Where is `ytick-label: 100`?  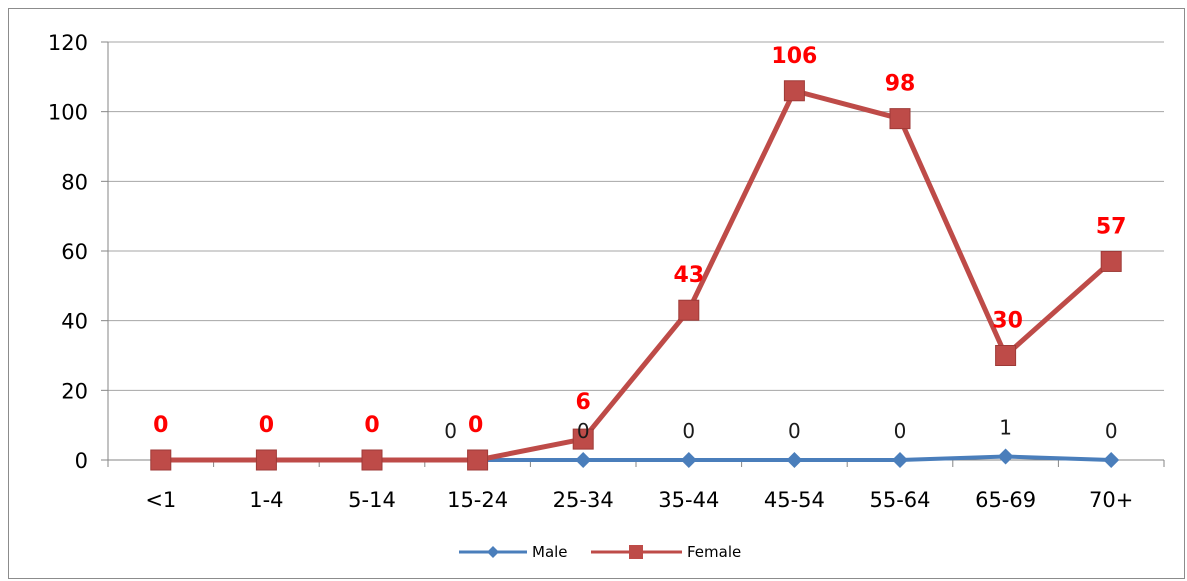 ytick-label: 100 is located at coordinates (68, 113).